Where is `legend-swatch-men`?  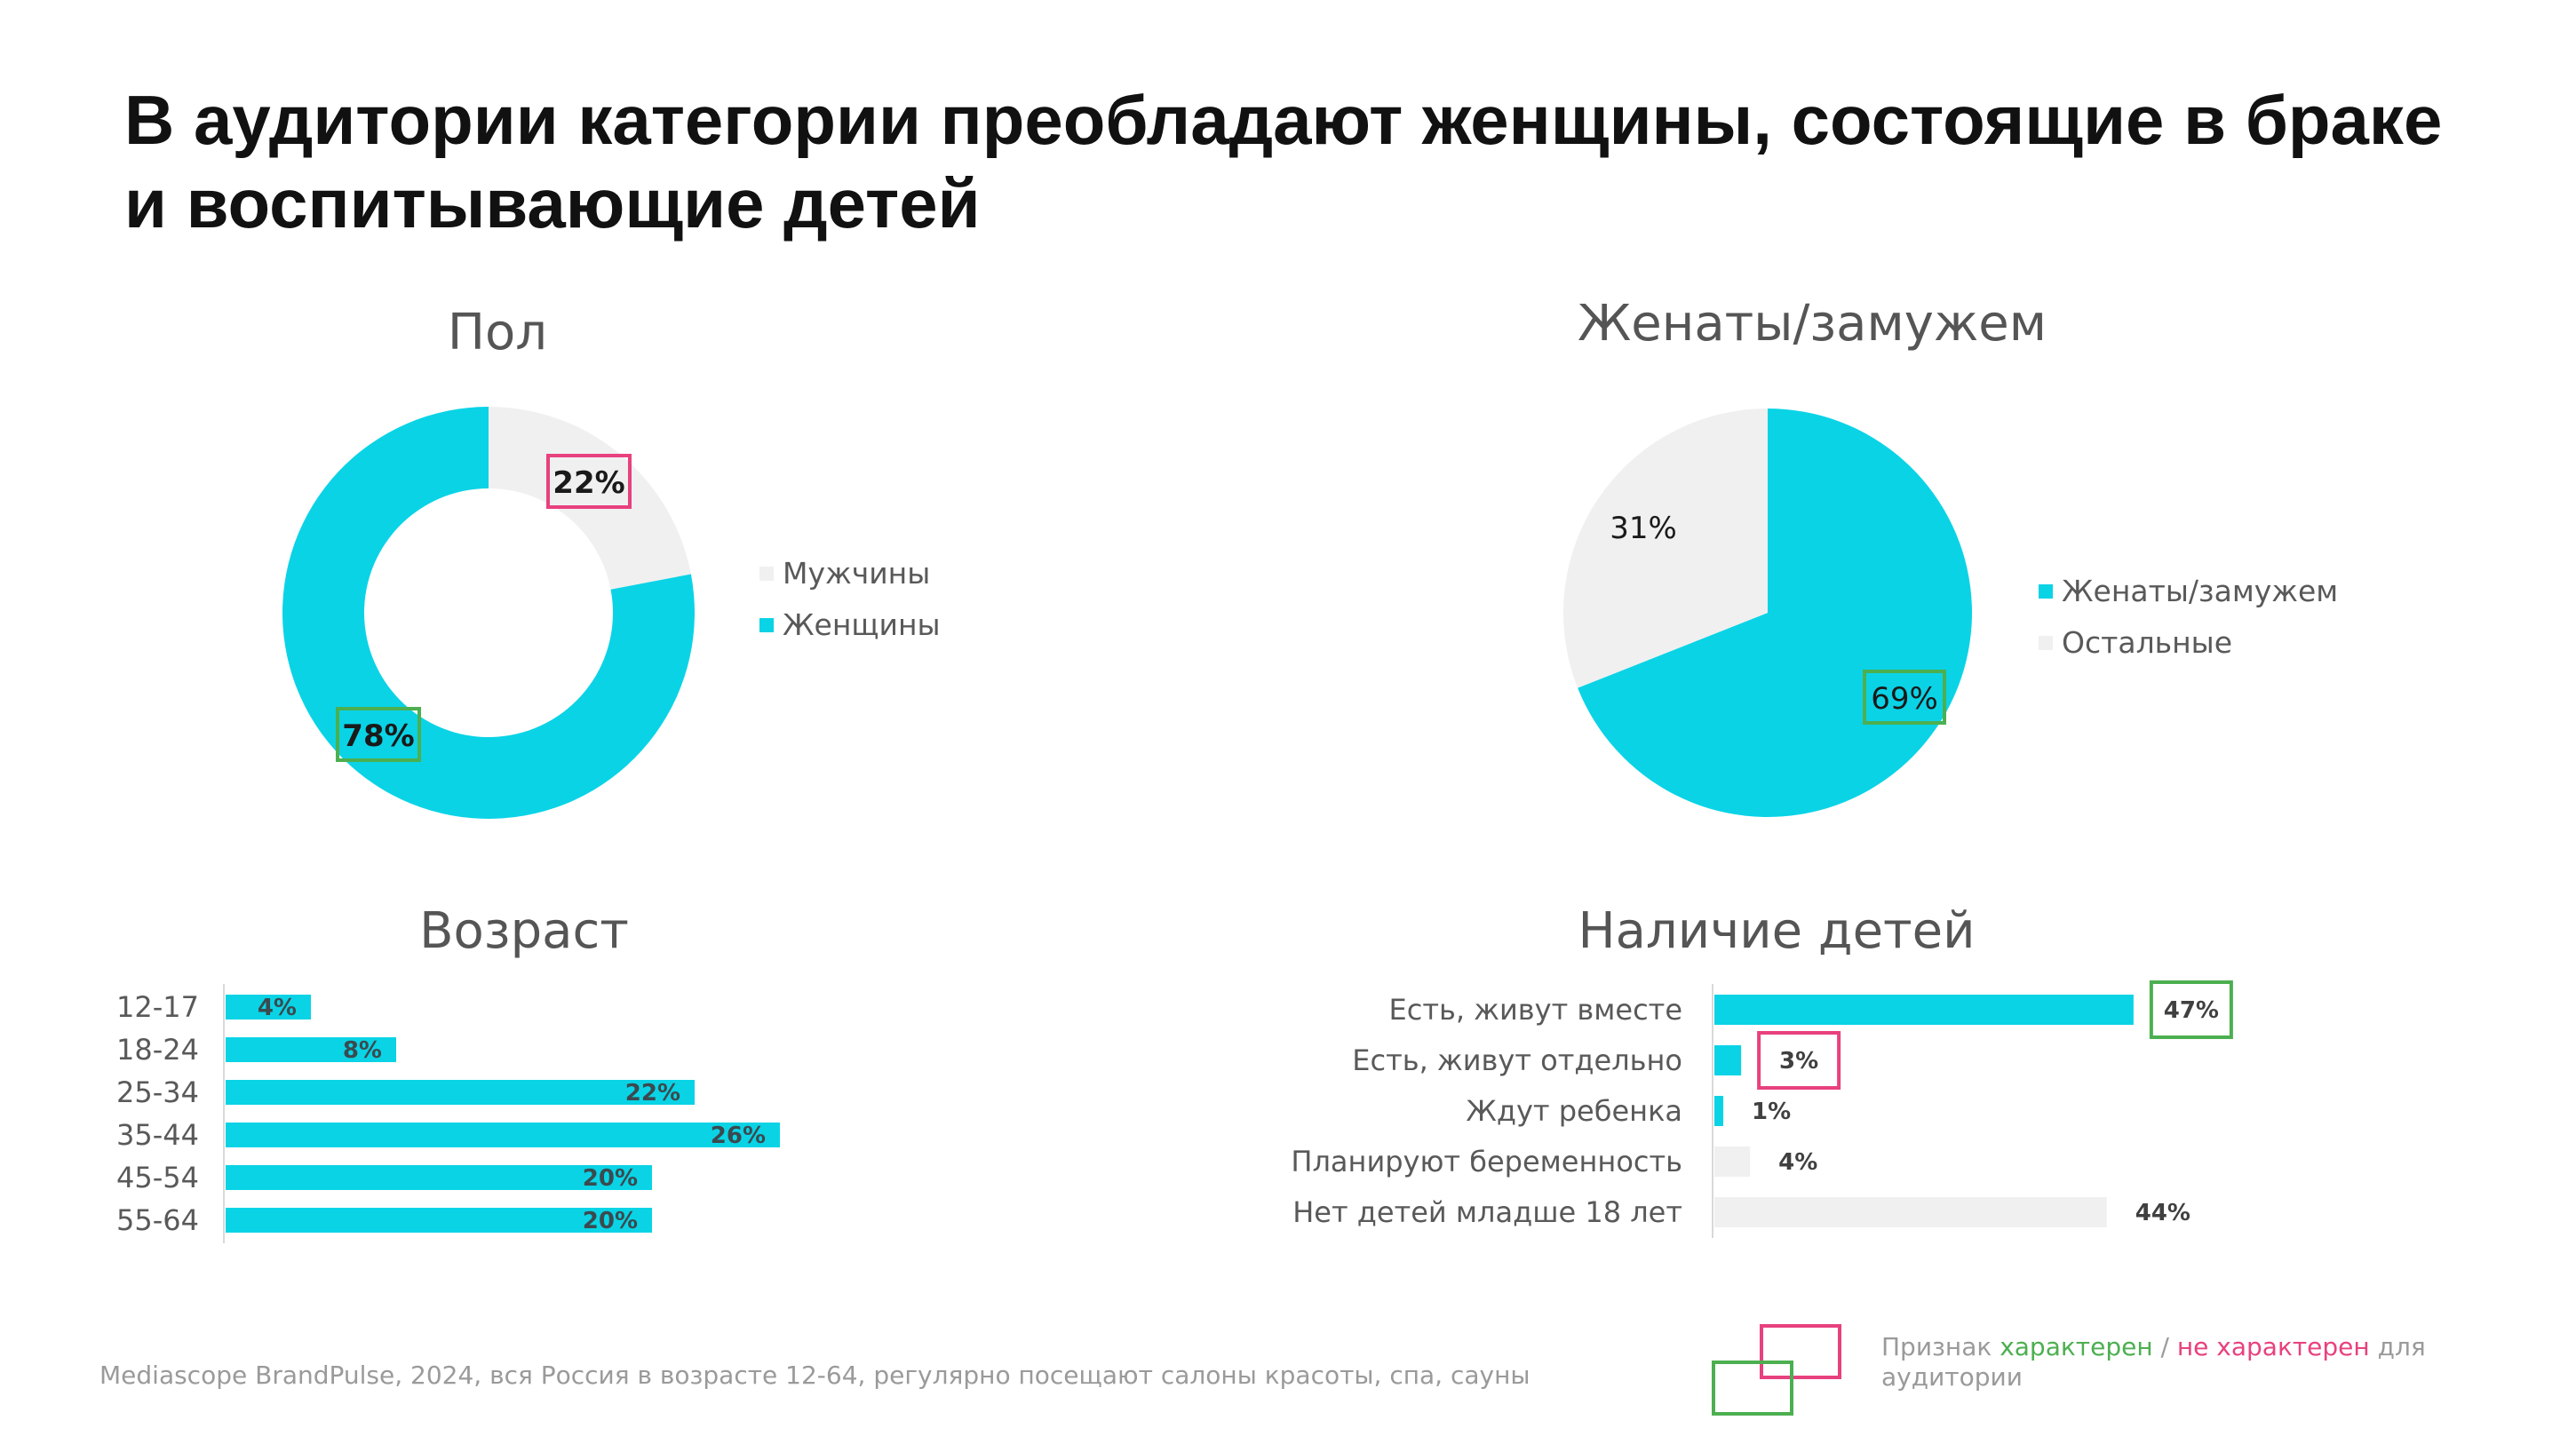 legend-swatch-men is located at coordinates (766, 573).